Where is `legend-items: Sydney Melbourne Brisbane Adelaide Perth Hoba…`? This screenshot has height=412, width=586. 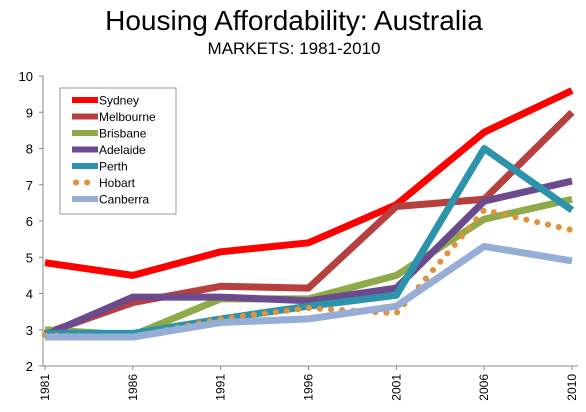
legend-items: Sydney Melbourne Brisbane Adelaide Perth Hoba… is located at coordinates (114, 150).